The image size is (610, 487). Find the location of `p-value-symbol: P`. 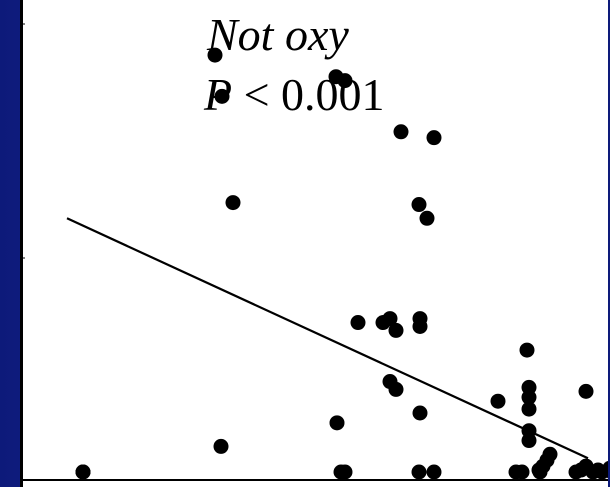

p-value-symbol: P is located at coordinates (217, 94).